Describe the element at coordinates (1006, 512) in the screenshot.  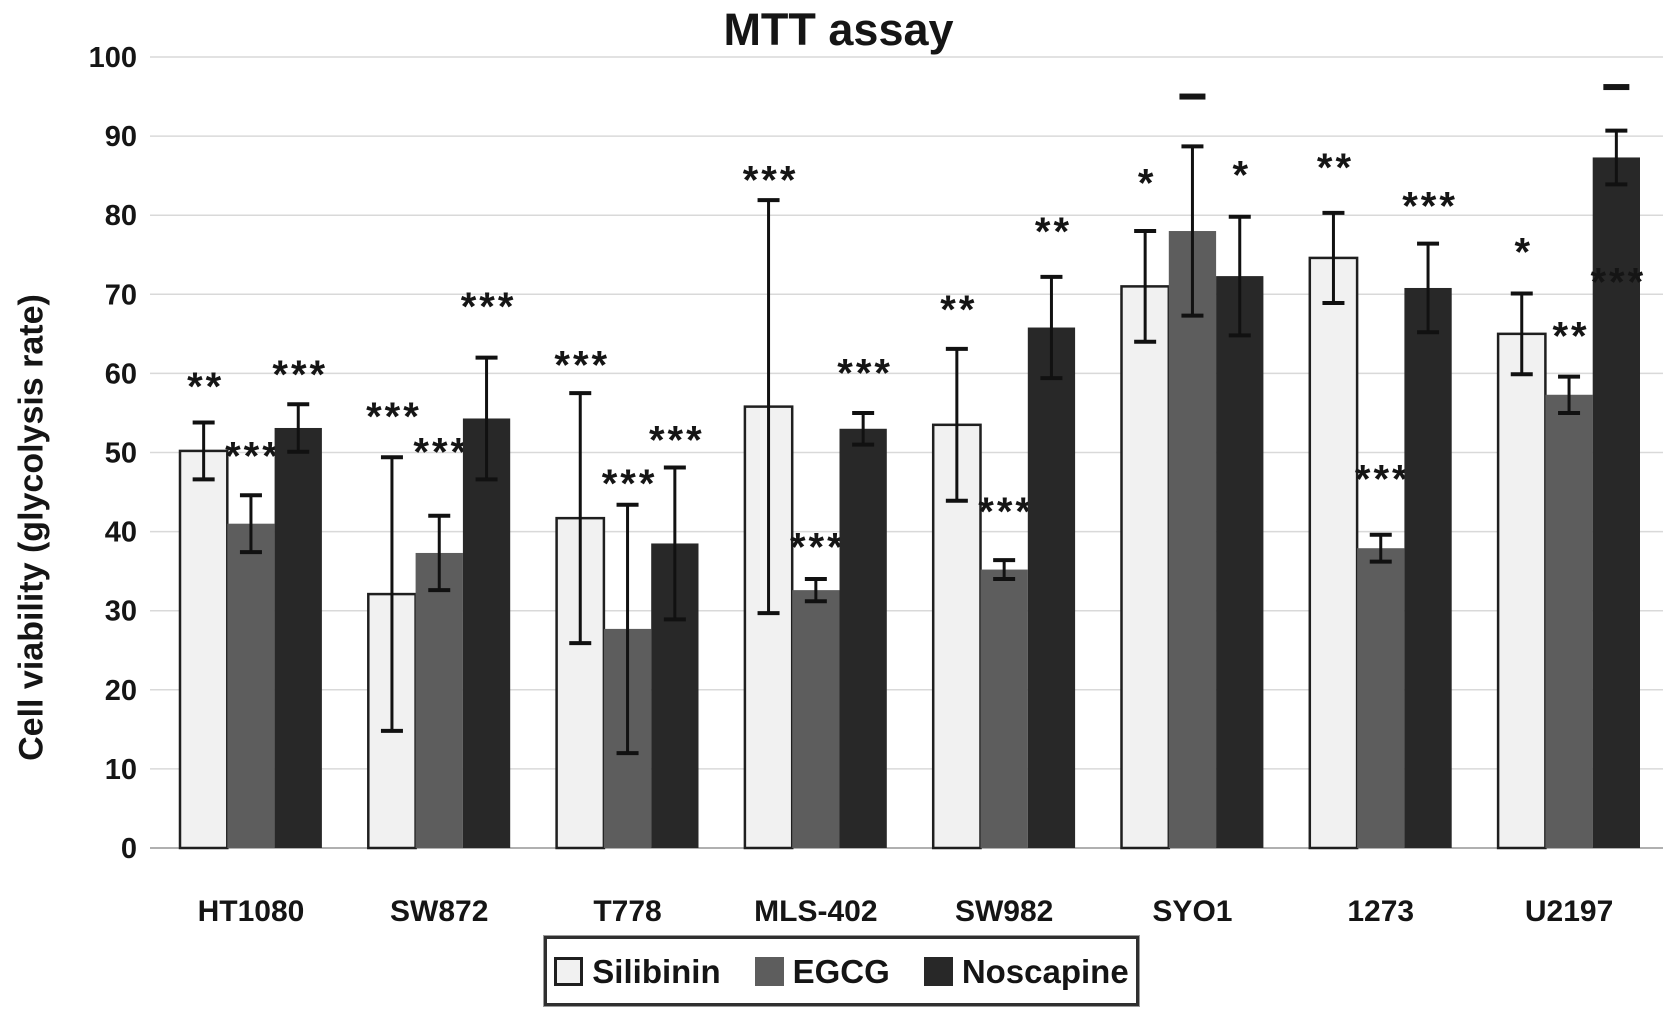
I see `sig-marker-SW982-EGCG: ***` at that location.